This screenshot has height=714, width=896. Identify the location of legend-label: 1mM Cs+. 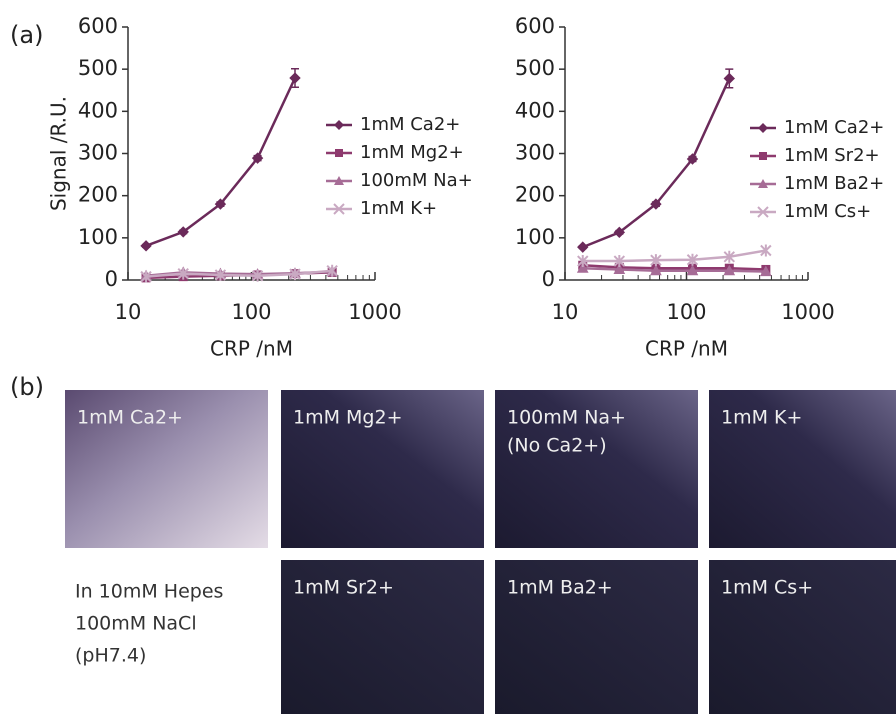
(827, 211).